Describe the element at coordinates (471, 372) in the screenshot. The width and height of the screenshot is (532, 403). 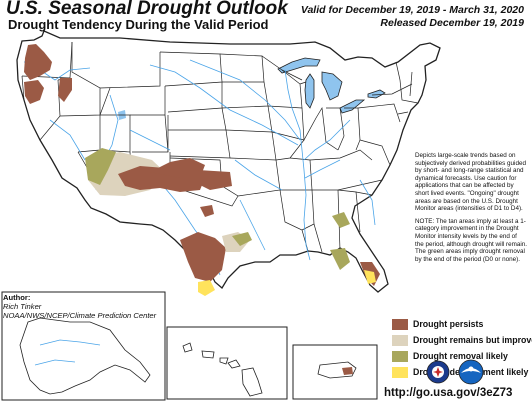
I see `noaa-logo` at that location.